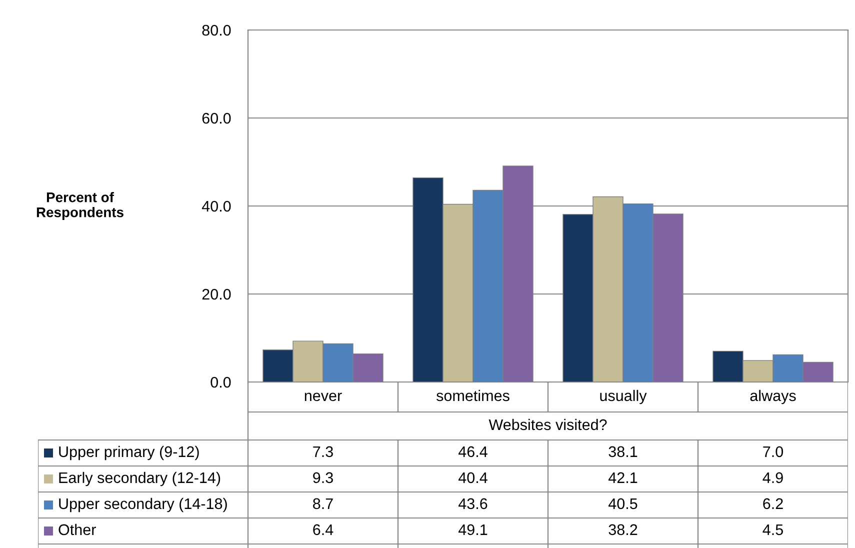 The image size is (855, 548). I want to click on data-label: 42.1, so click(623, 477).